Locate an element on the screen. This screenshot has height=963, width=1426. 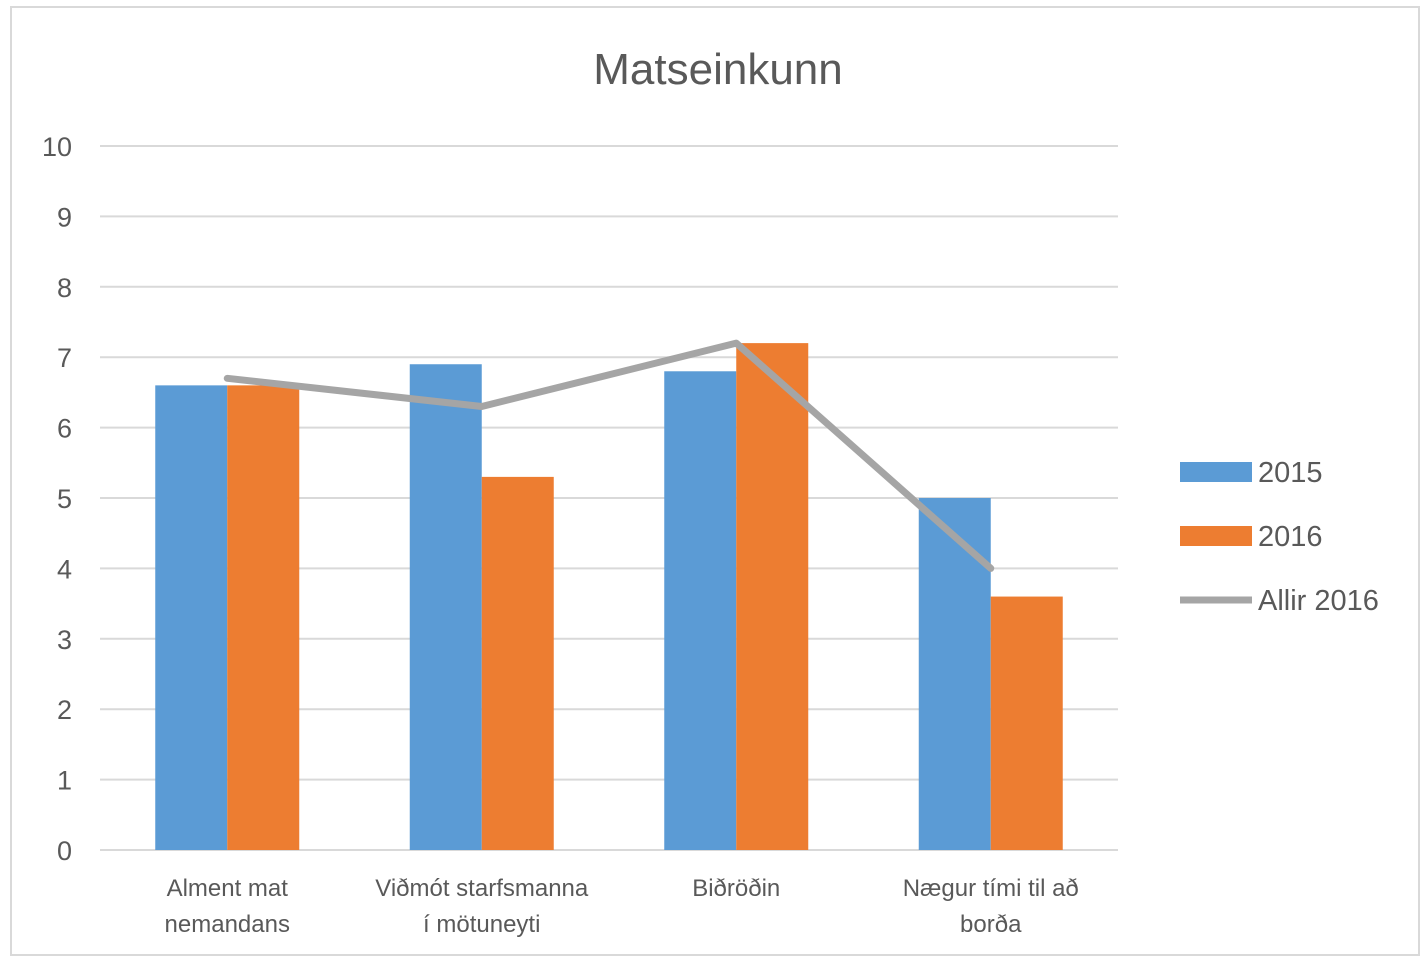
legend-label: 2016 is located at coordinates (1290, 537).